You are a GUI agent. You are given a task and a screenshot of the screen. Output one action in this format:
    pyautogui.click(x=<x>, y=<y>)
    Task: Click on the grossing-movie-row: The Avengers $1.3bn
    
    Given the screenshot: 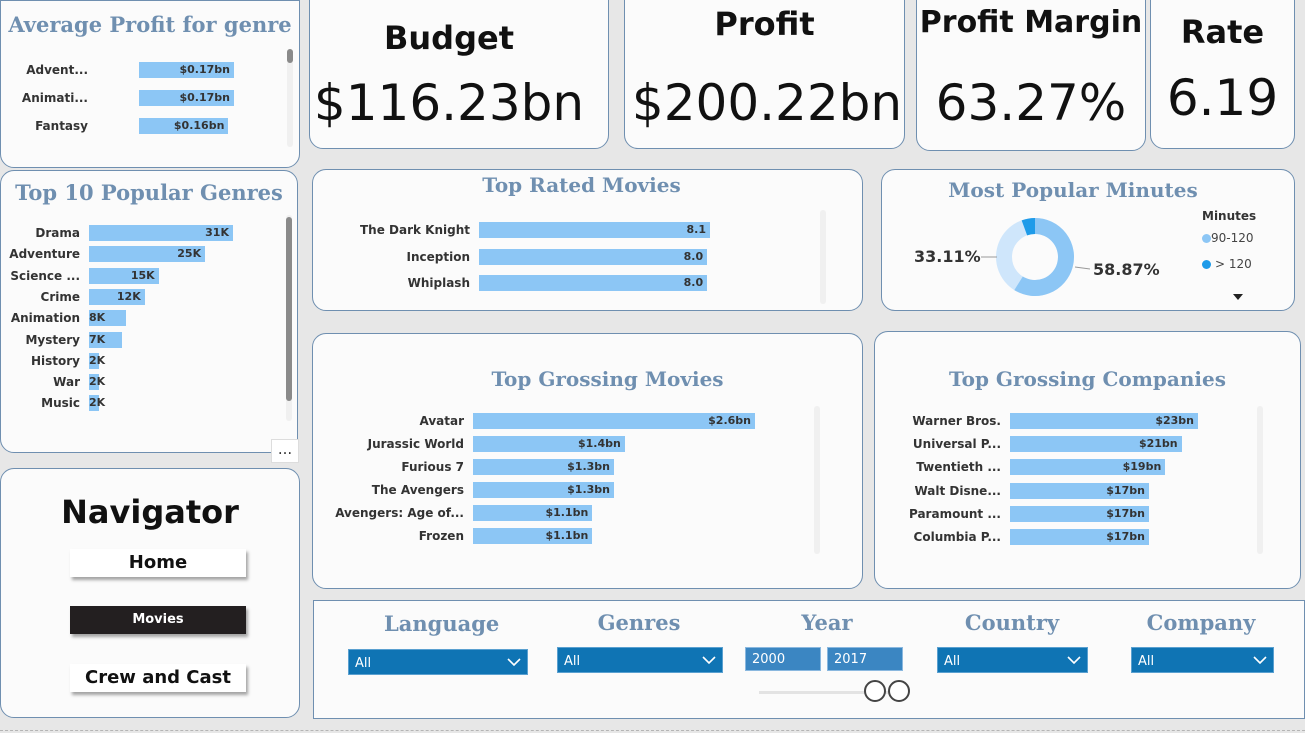 What is the action you would take?
    pyautogui.click(x=587, y=490)
    